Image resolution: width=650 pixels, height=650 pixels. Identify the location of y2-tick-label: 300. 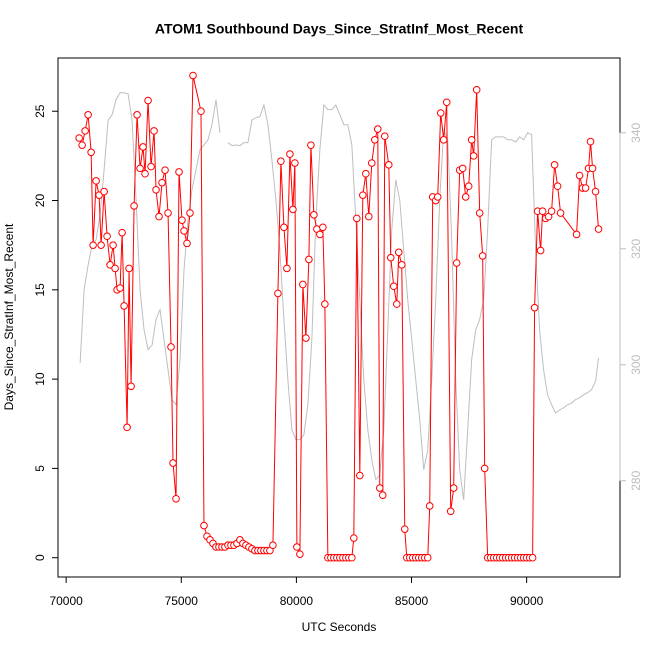
(636, 364).